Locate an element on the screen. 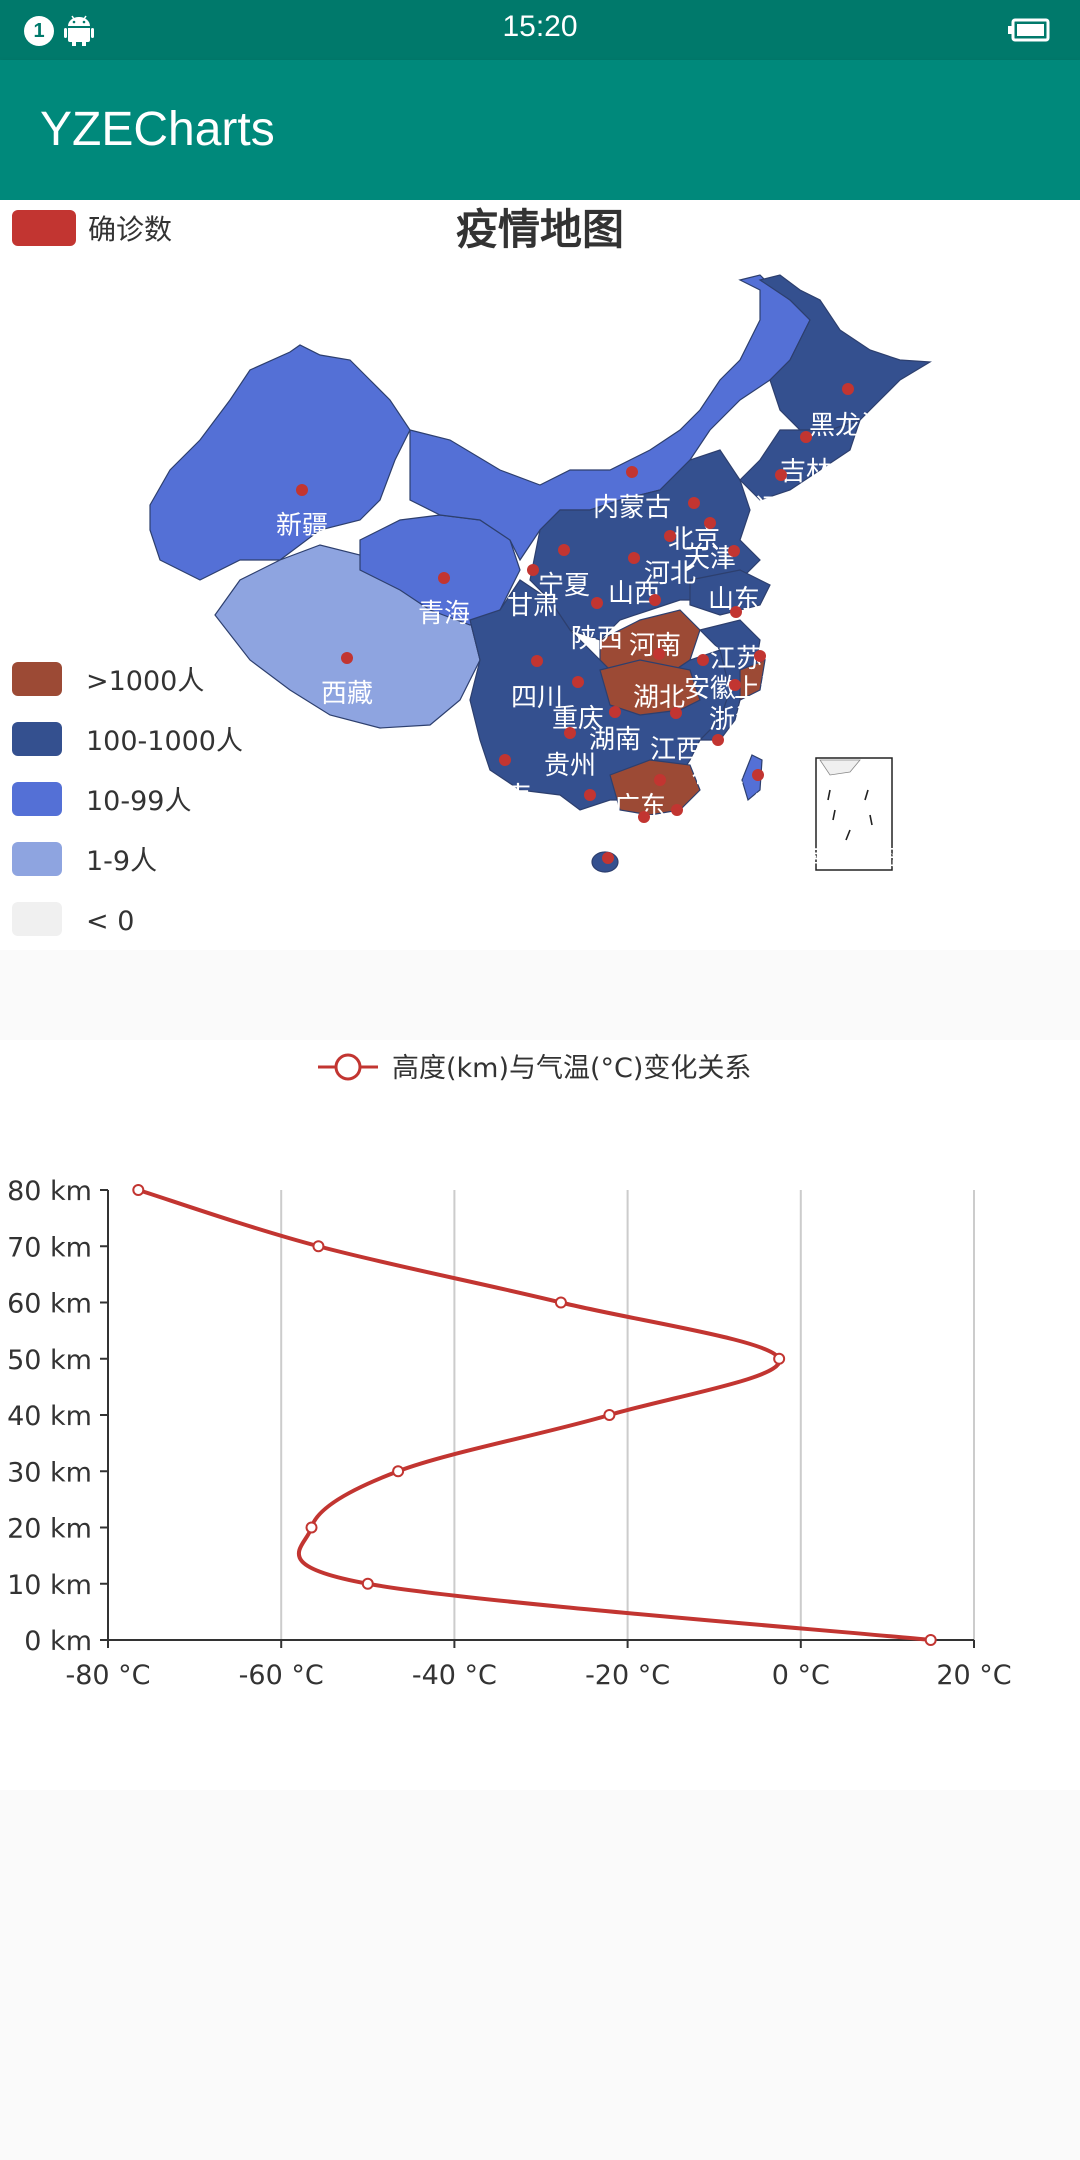 This screenshot has width=1080, height=2160. province-label: 上海 is located at coordinates (760, 689).